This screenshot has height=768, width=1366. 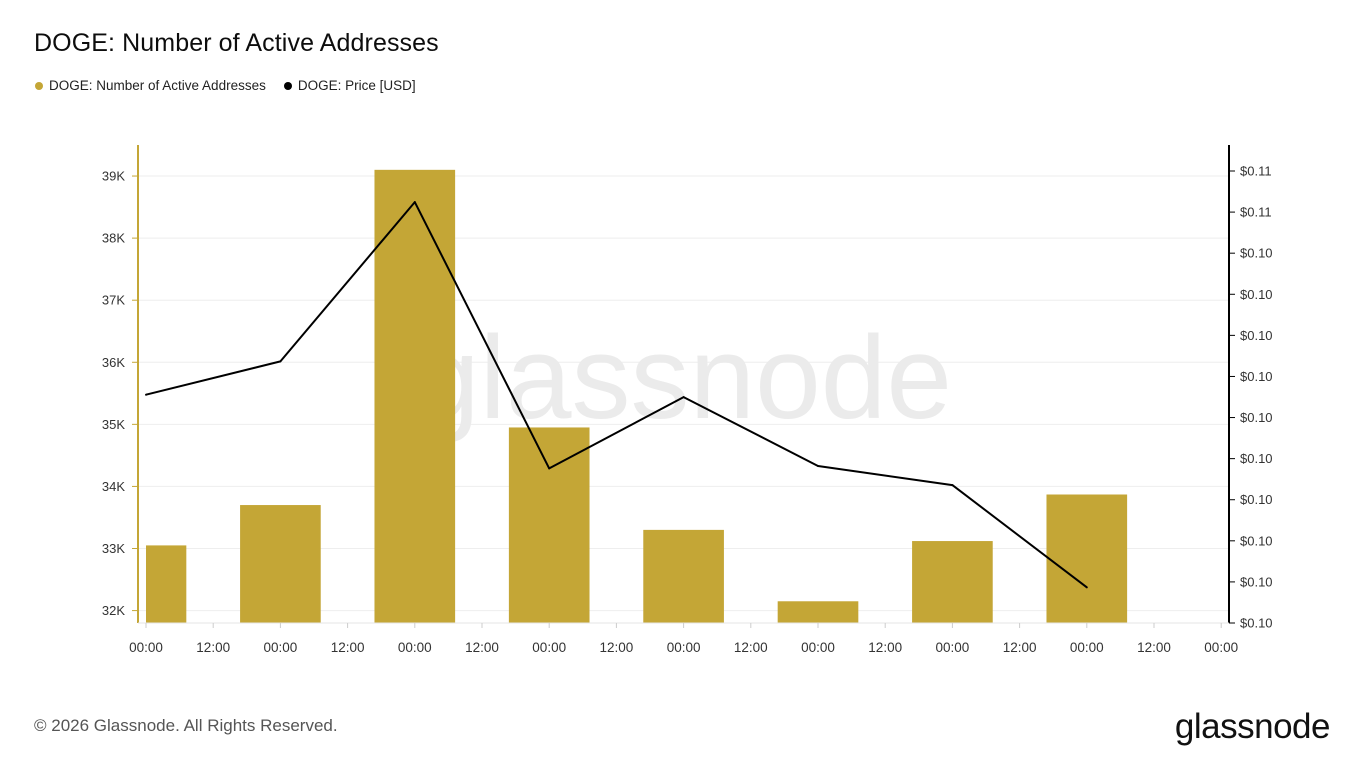 What do you see at coordinates (113, 176) in the screenshot?
I see `y-left-tick-label: 39K` at bounding box center [113, 176].